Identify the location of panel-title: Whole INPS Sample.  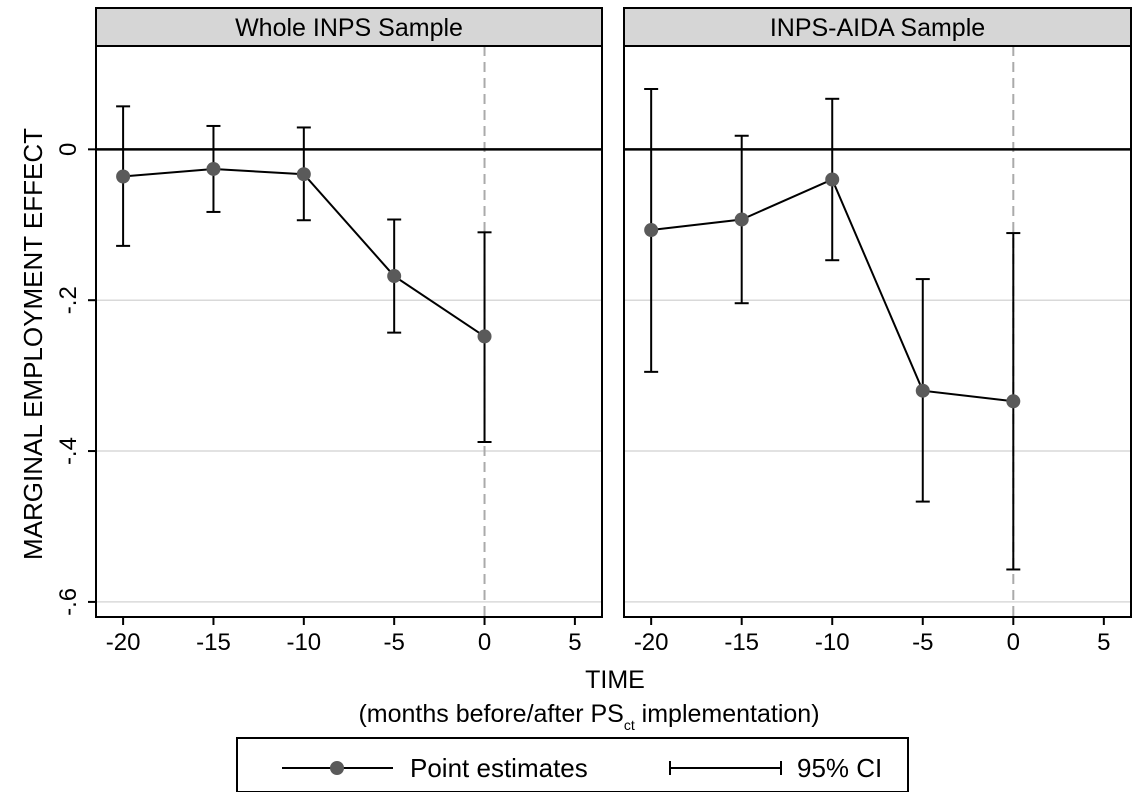
(349, 28).